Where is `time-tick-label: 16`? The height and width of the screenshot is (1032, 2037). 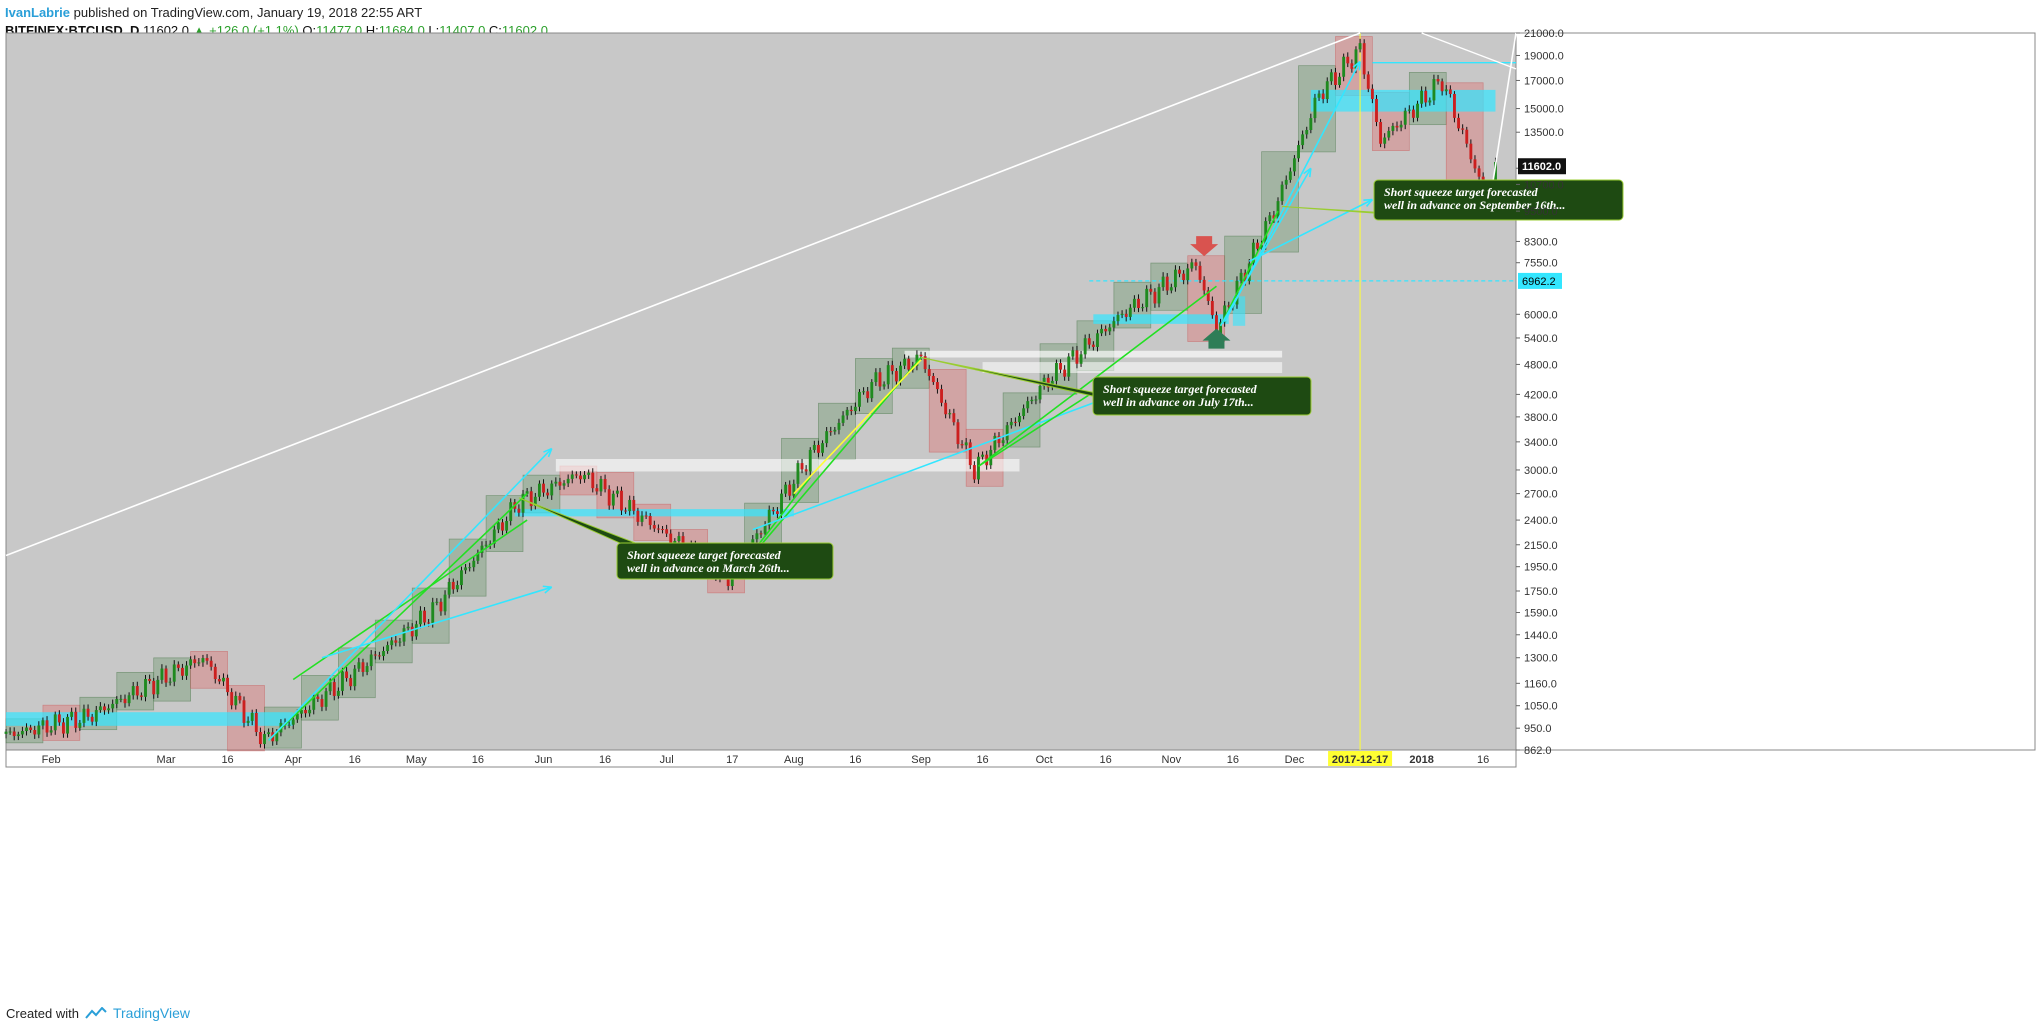
time-tick-label: 16 is located at coordinates (982, 760).